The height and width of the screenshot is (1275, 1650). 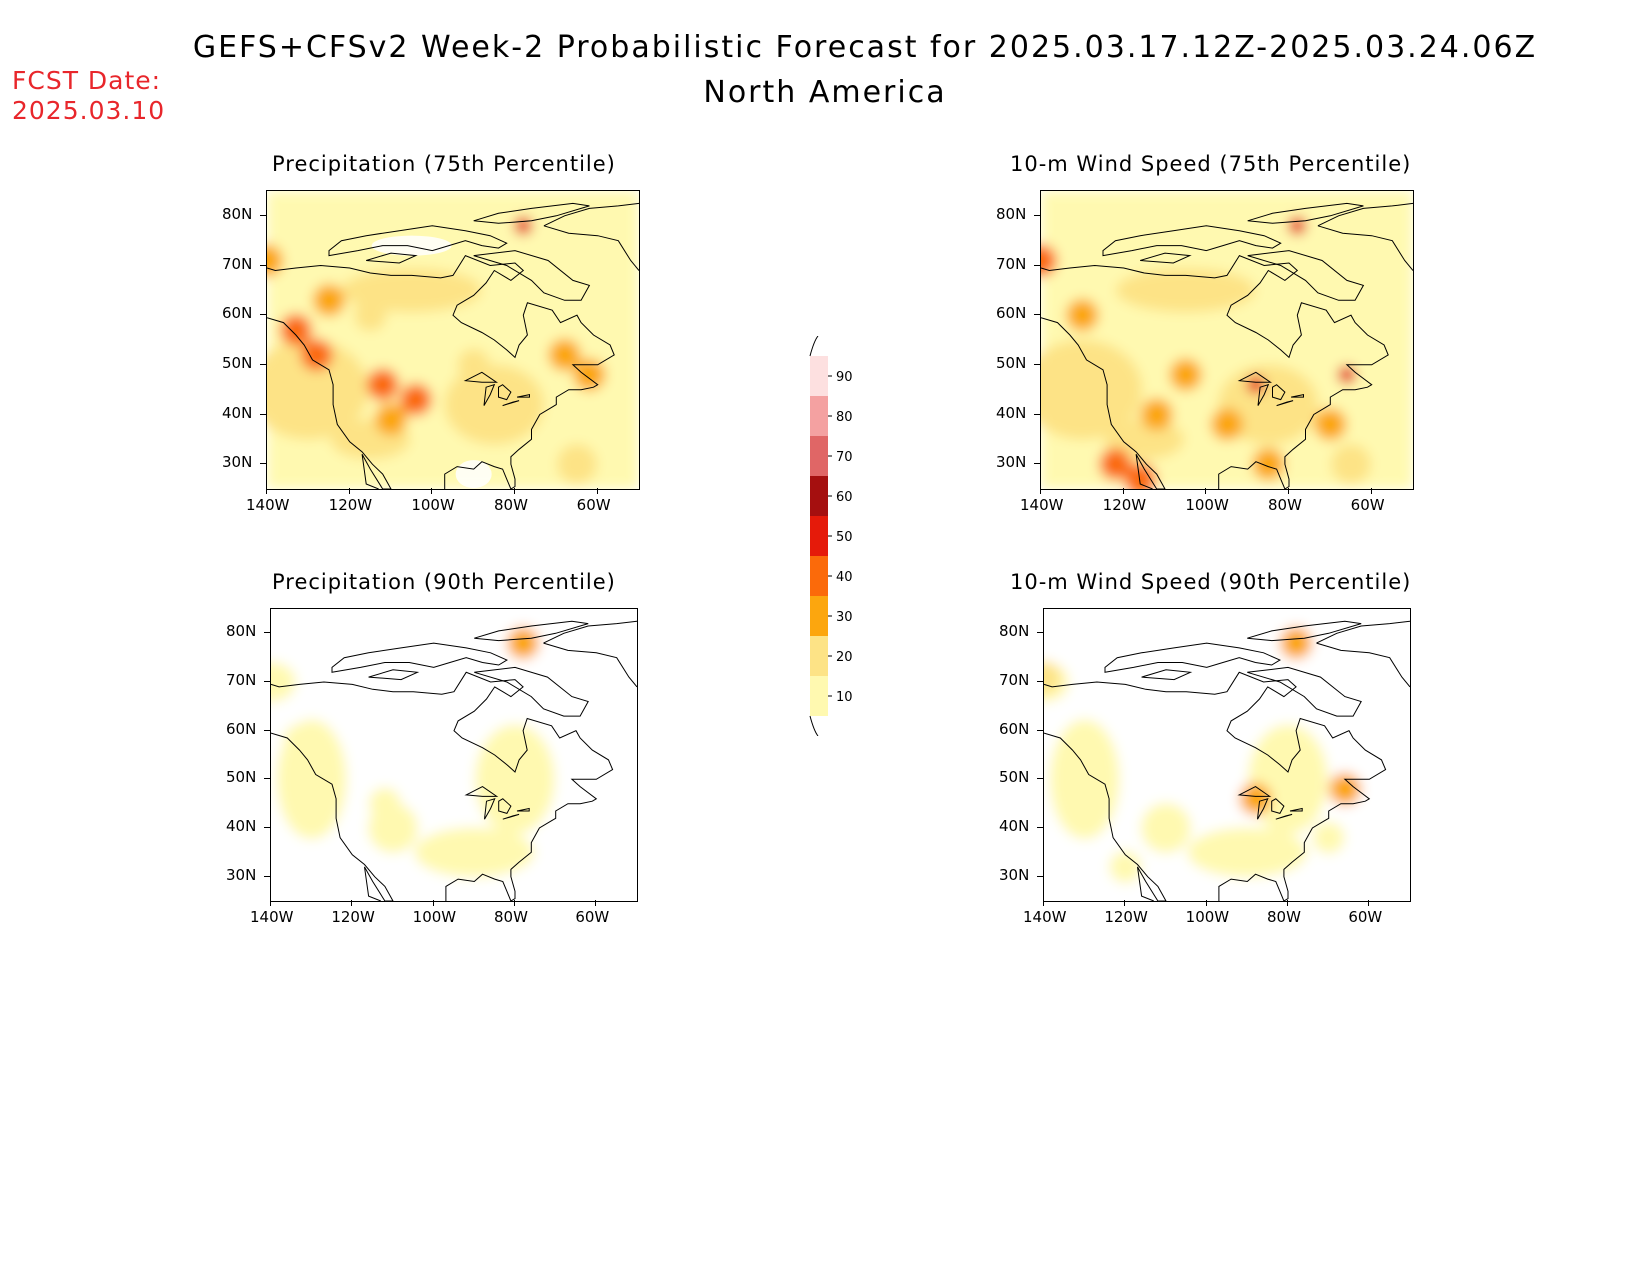 What do you see at coordinates (844, 617) in the screenshot?
I see `colorbar-label: 30` at bounding box center [844, 617].